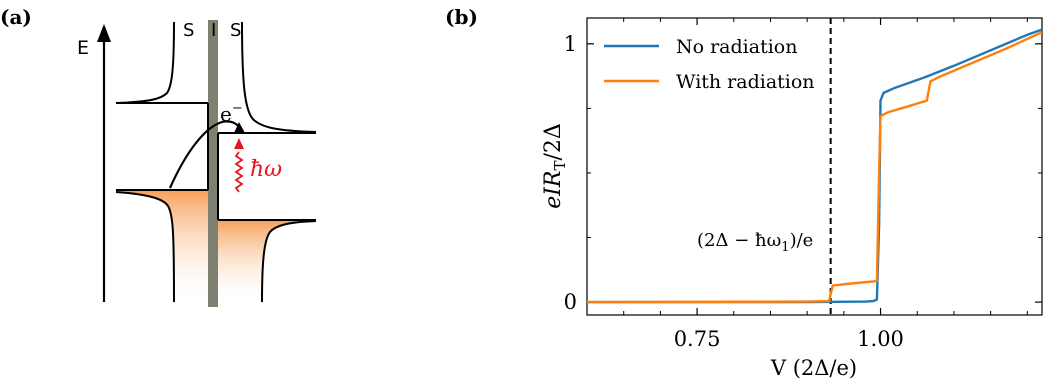 The width and height of the screenshot is (1062, 392). What do you see at coordinates (83, 48) in the screenshot?
I see `energy-axis-label: E` at bounding box center [83, 48].